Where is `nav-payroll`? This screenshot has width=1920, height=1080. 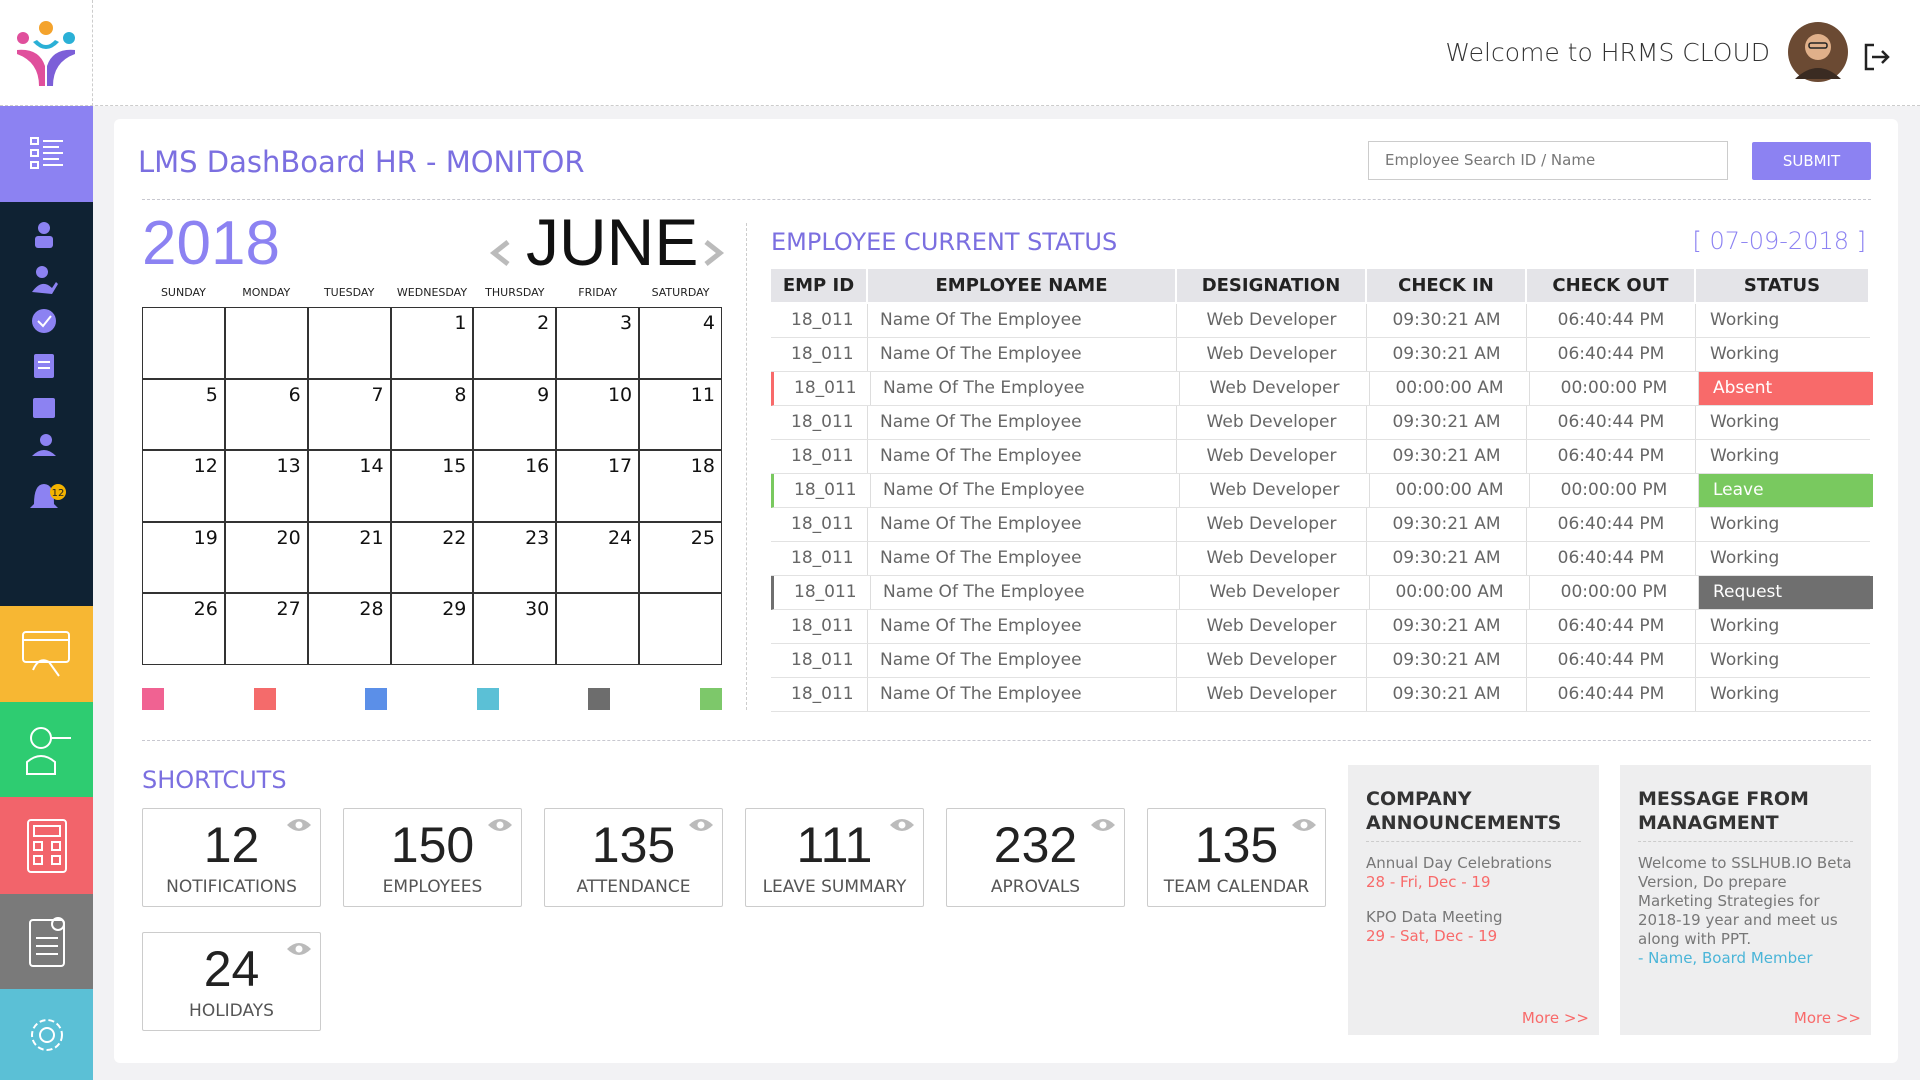 nav-payroll is located at coordinates (46, 654).